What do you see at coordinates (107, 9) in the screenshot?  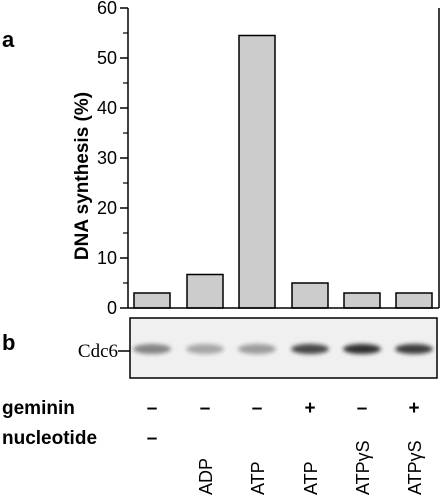 I see `y-tick-label: 60` at bounding box center [107, 9].